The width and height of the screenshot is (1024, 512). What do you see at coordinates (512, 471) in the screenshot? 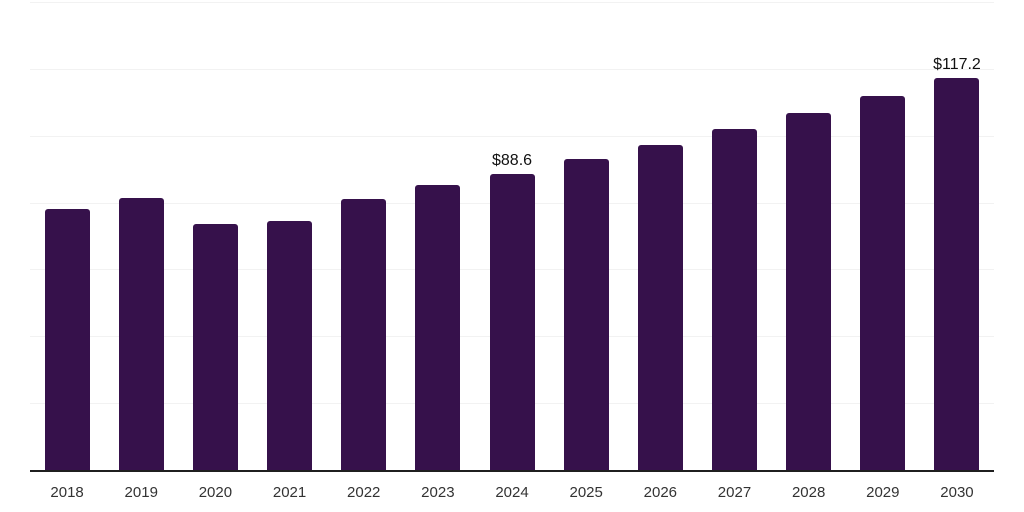
I see `x-axis-line` at bounding box center [512, 471].